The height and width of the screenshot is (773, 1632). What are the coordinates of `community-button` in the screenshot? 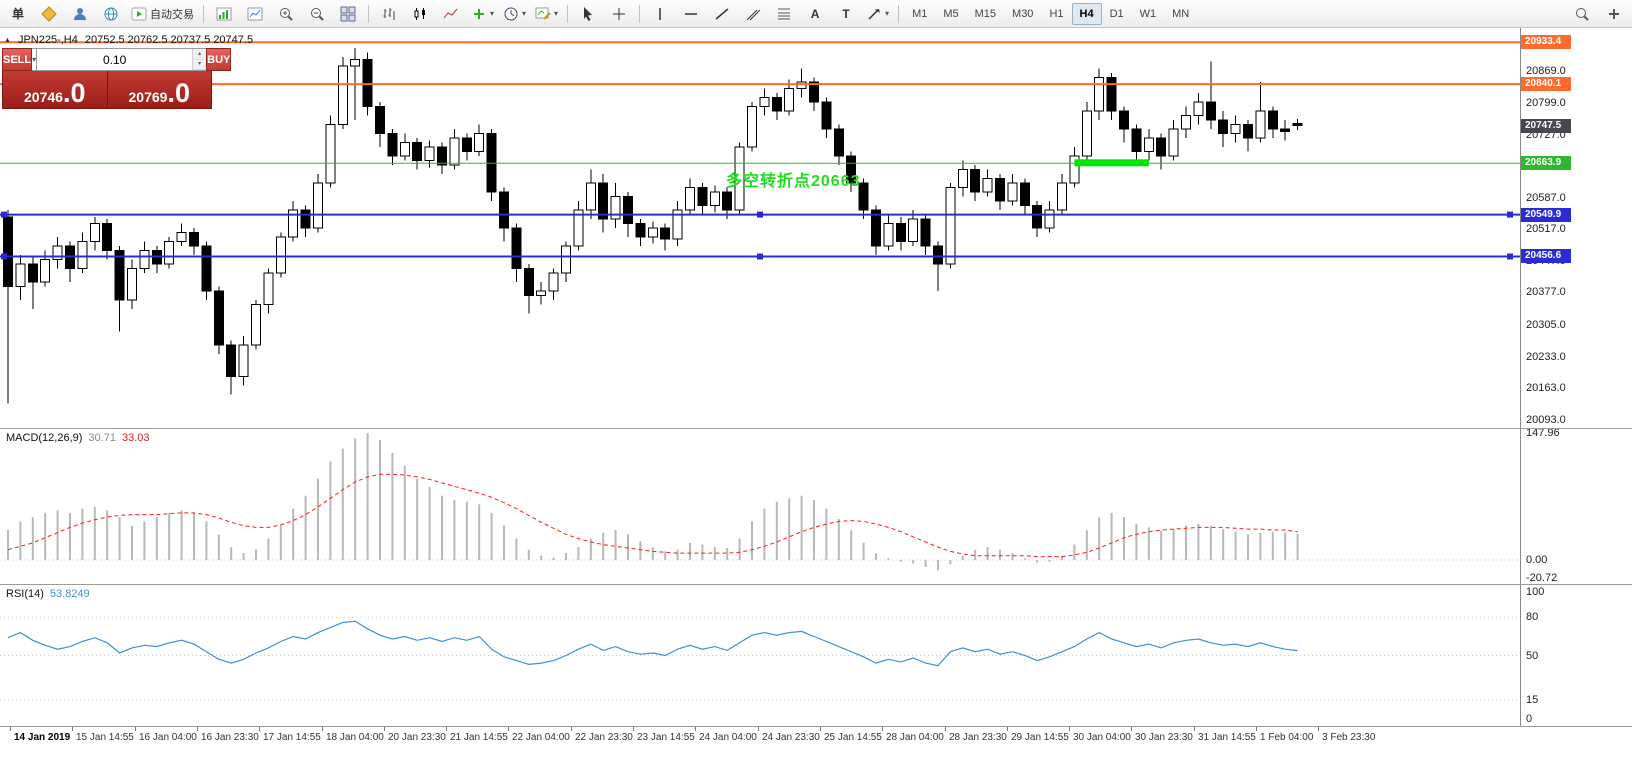 It's located at (111, 14).